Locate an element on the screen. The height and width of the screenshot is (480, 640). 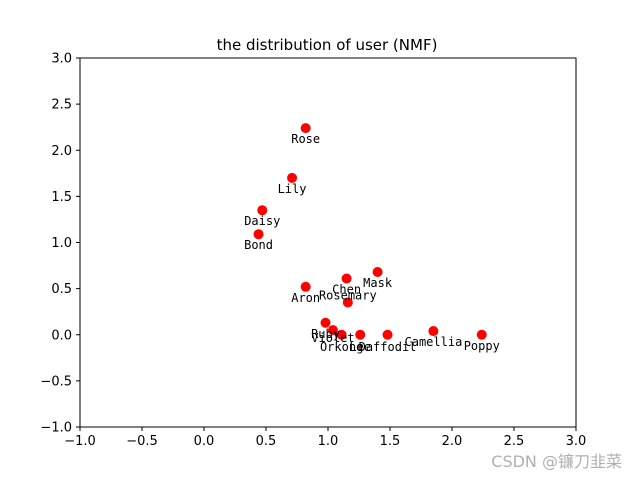
point-label-rose: Rose is located at coordinates (305, 139).